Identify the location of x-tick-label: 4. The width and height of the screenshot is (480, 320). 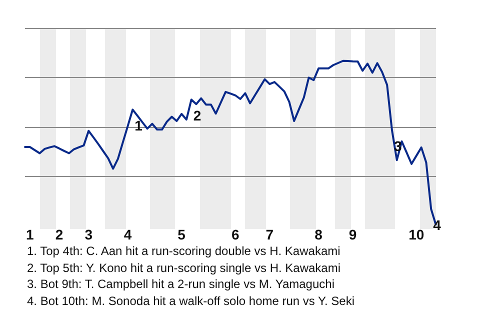
(128, 234).